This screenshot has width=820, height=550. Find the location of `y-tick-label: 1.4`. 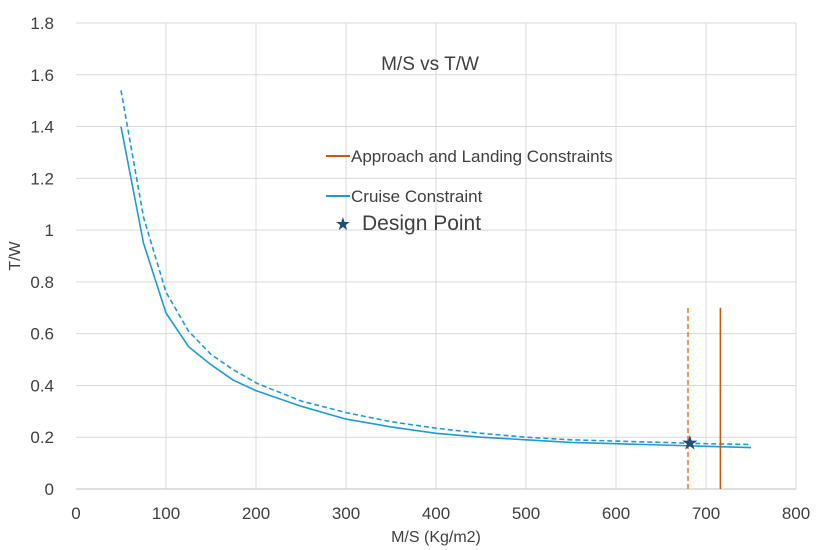

y-tick-label: 1.4 is located at coordinates (42, 127).